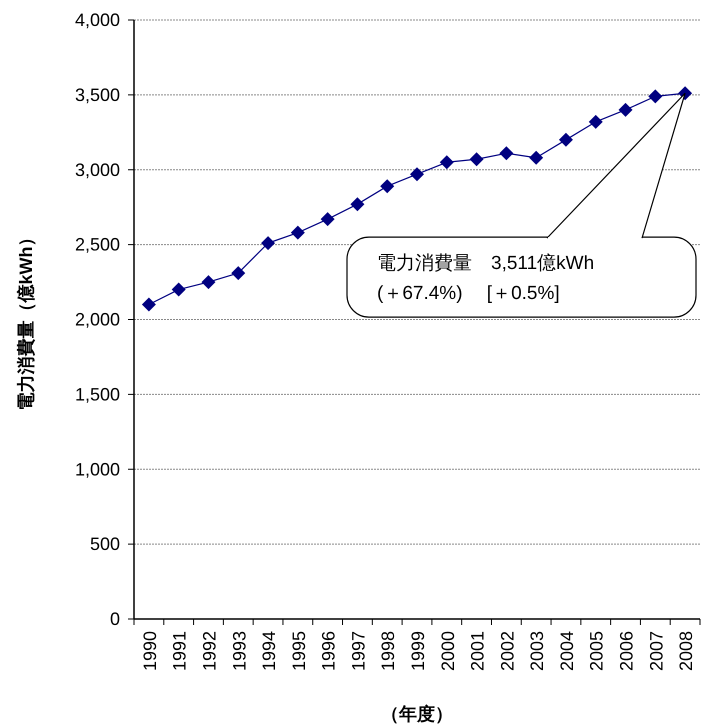  Describe the element at coordinates (596, 651) in the screenshot. I see `x-tick-label: 2005` at that location.